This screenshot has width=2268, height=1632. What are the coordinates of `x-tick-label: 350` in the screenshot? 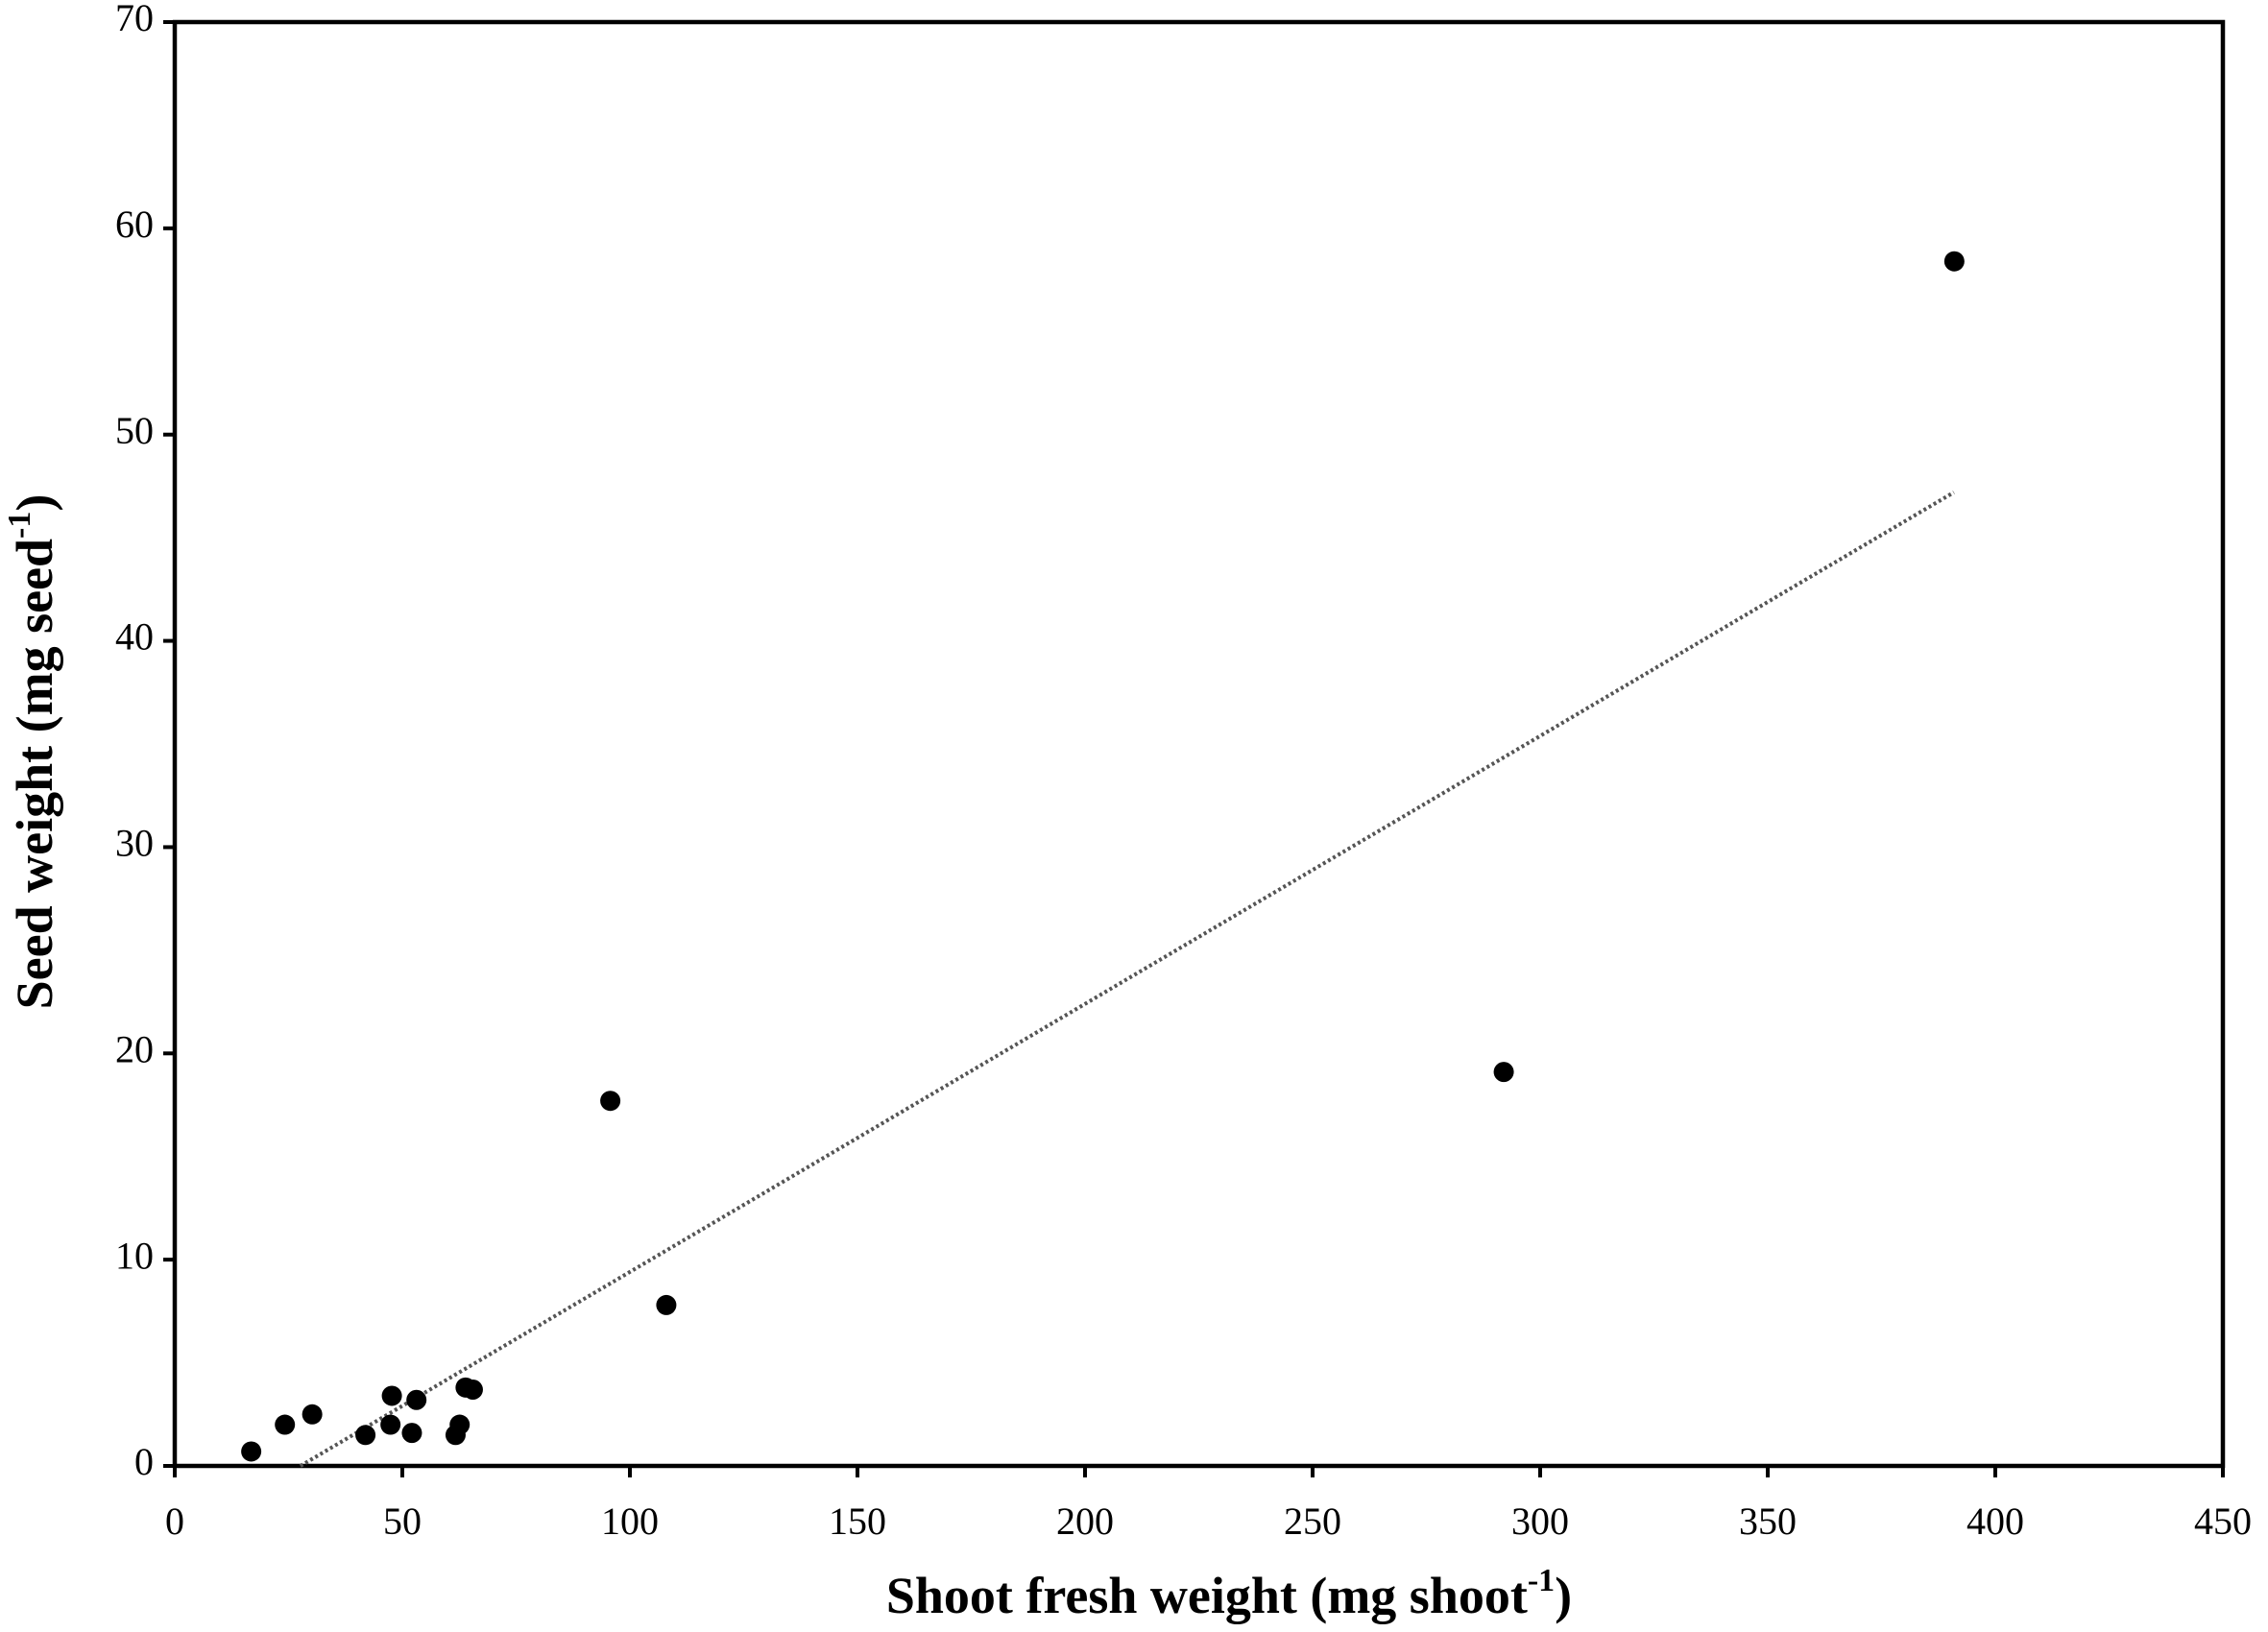 It's located at (1768, 1521).